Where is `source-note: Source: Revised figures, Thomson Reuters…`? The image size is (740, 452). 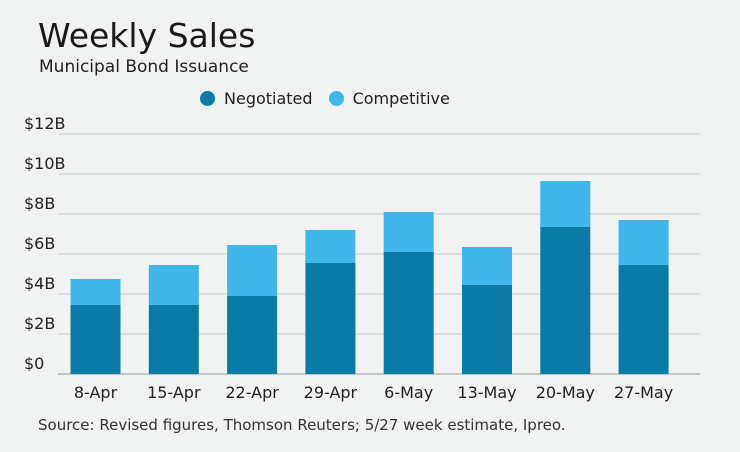 source-note: Source: Revised figures, Thomson Reuters… is located at coordinates (302, 425).